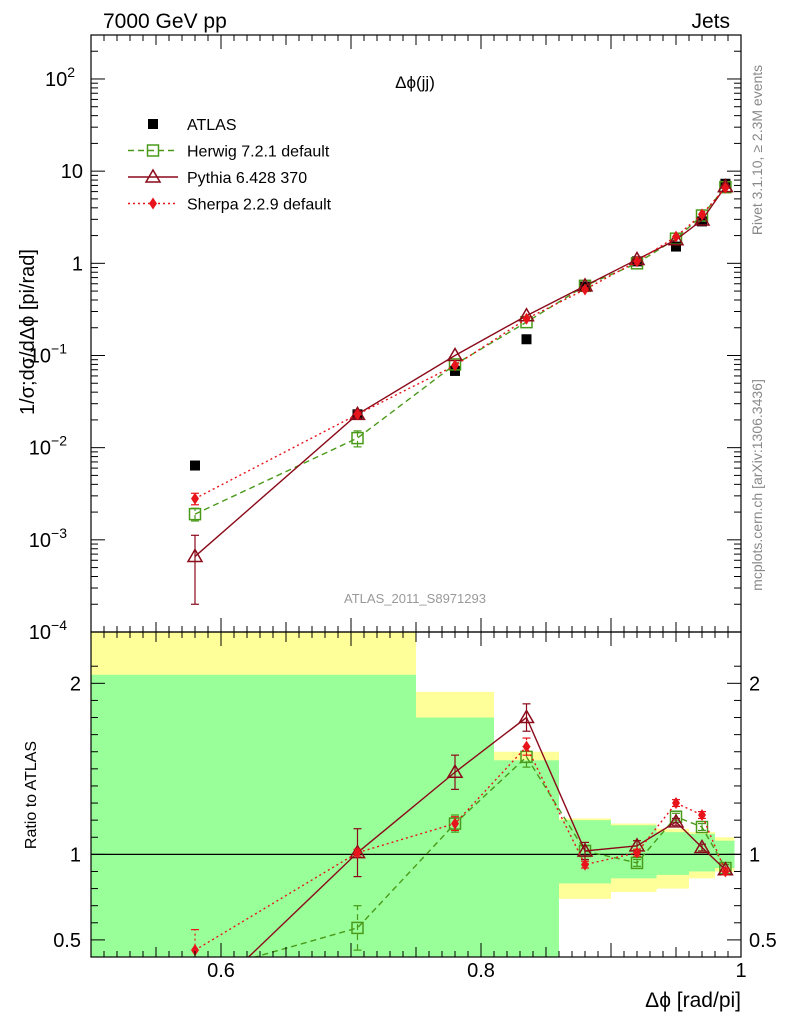  Describe the element at coordinates (757, 485) in the screenshot. I see `source-label: mcplots.cern.ch [arXiv:1306.3436]` at that location.